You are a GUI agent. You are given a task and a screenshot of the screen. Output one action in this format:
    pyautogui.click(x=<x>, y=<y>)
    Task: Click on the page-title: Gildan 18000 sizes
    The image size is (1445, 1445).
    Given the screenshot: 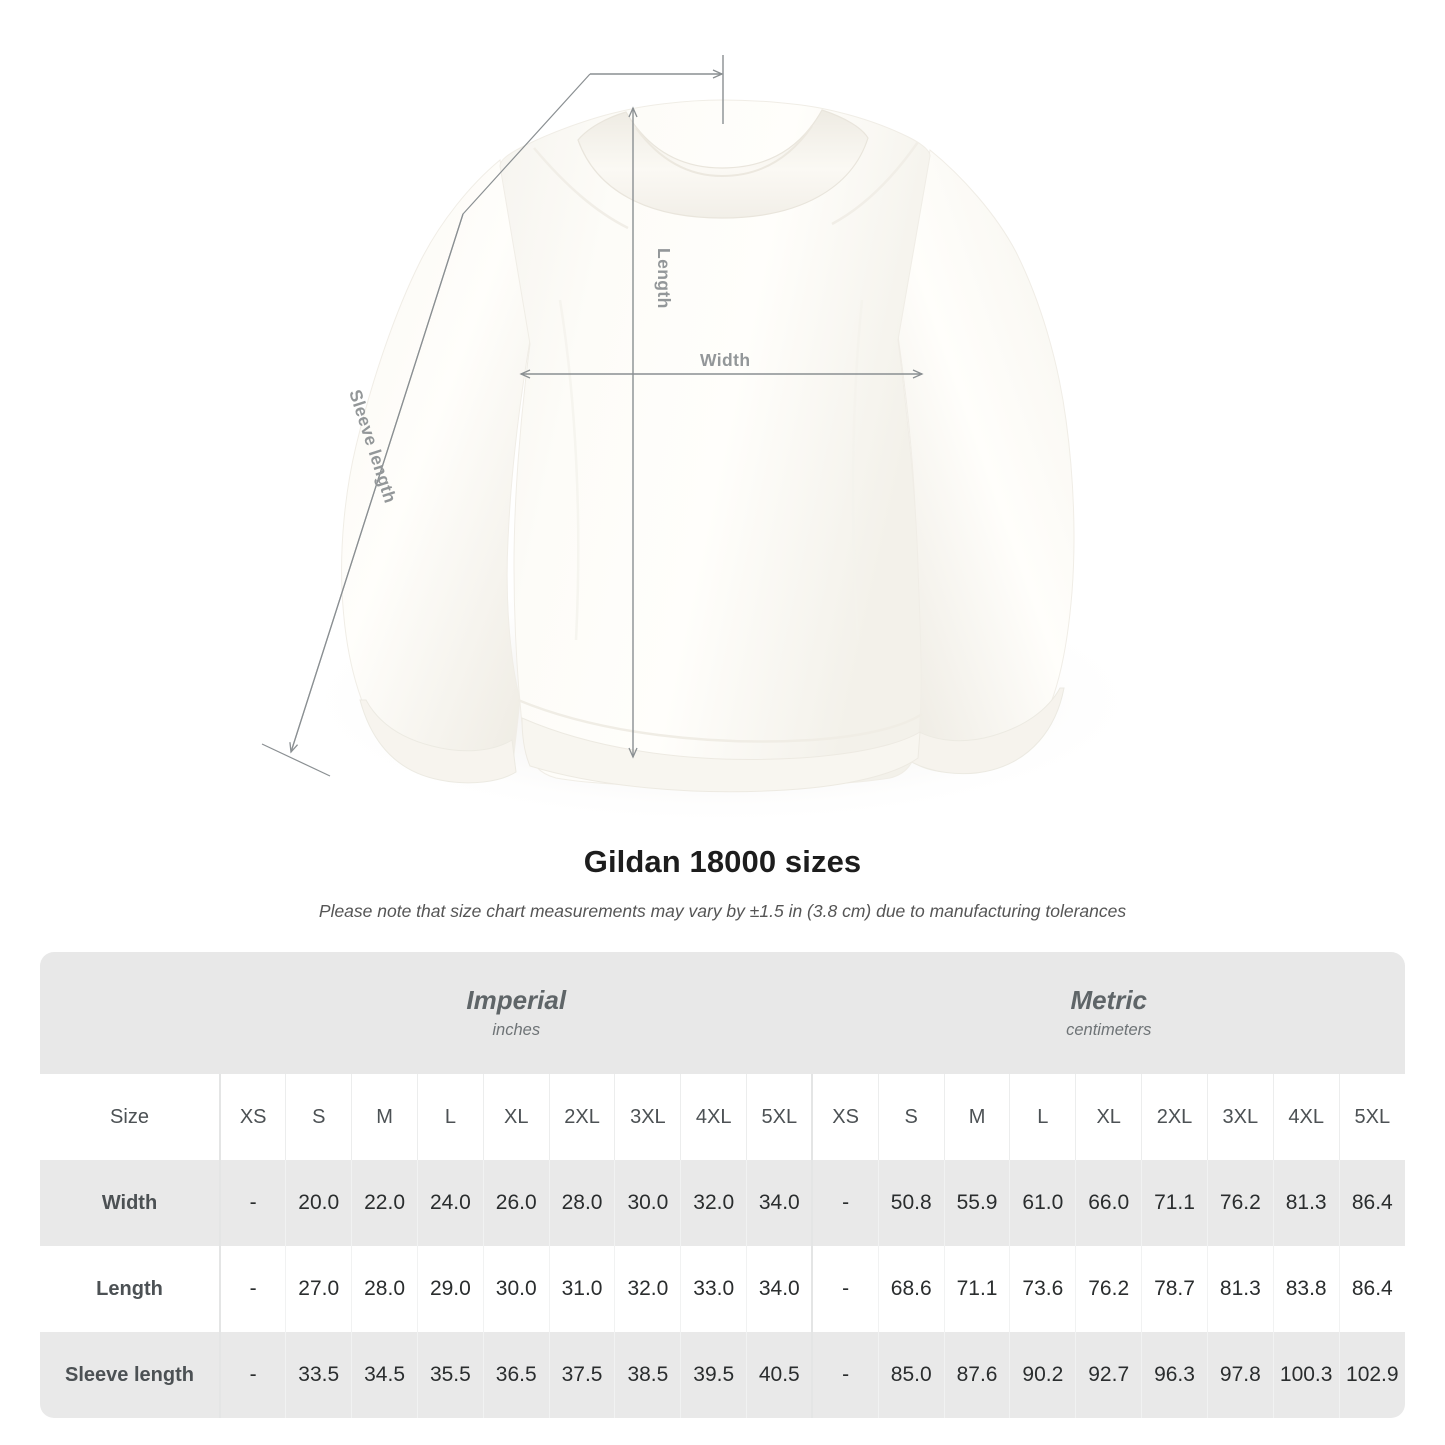 What is the action you would take?
    pyautogui.click(x=722, y=861)
    